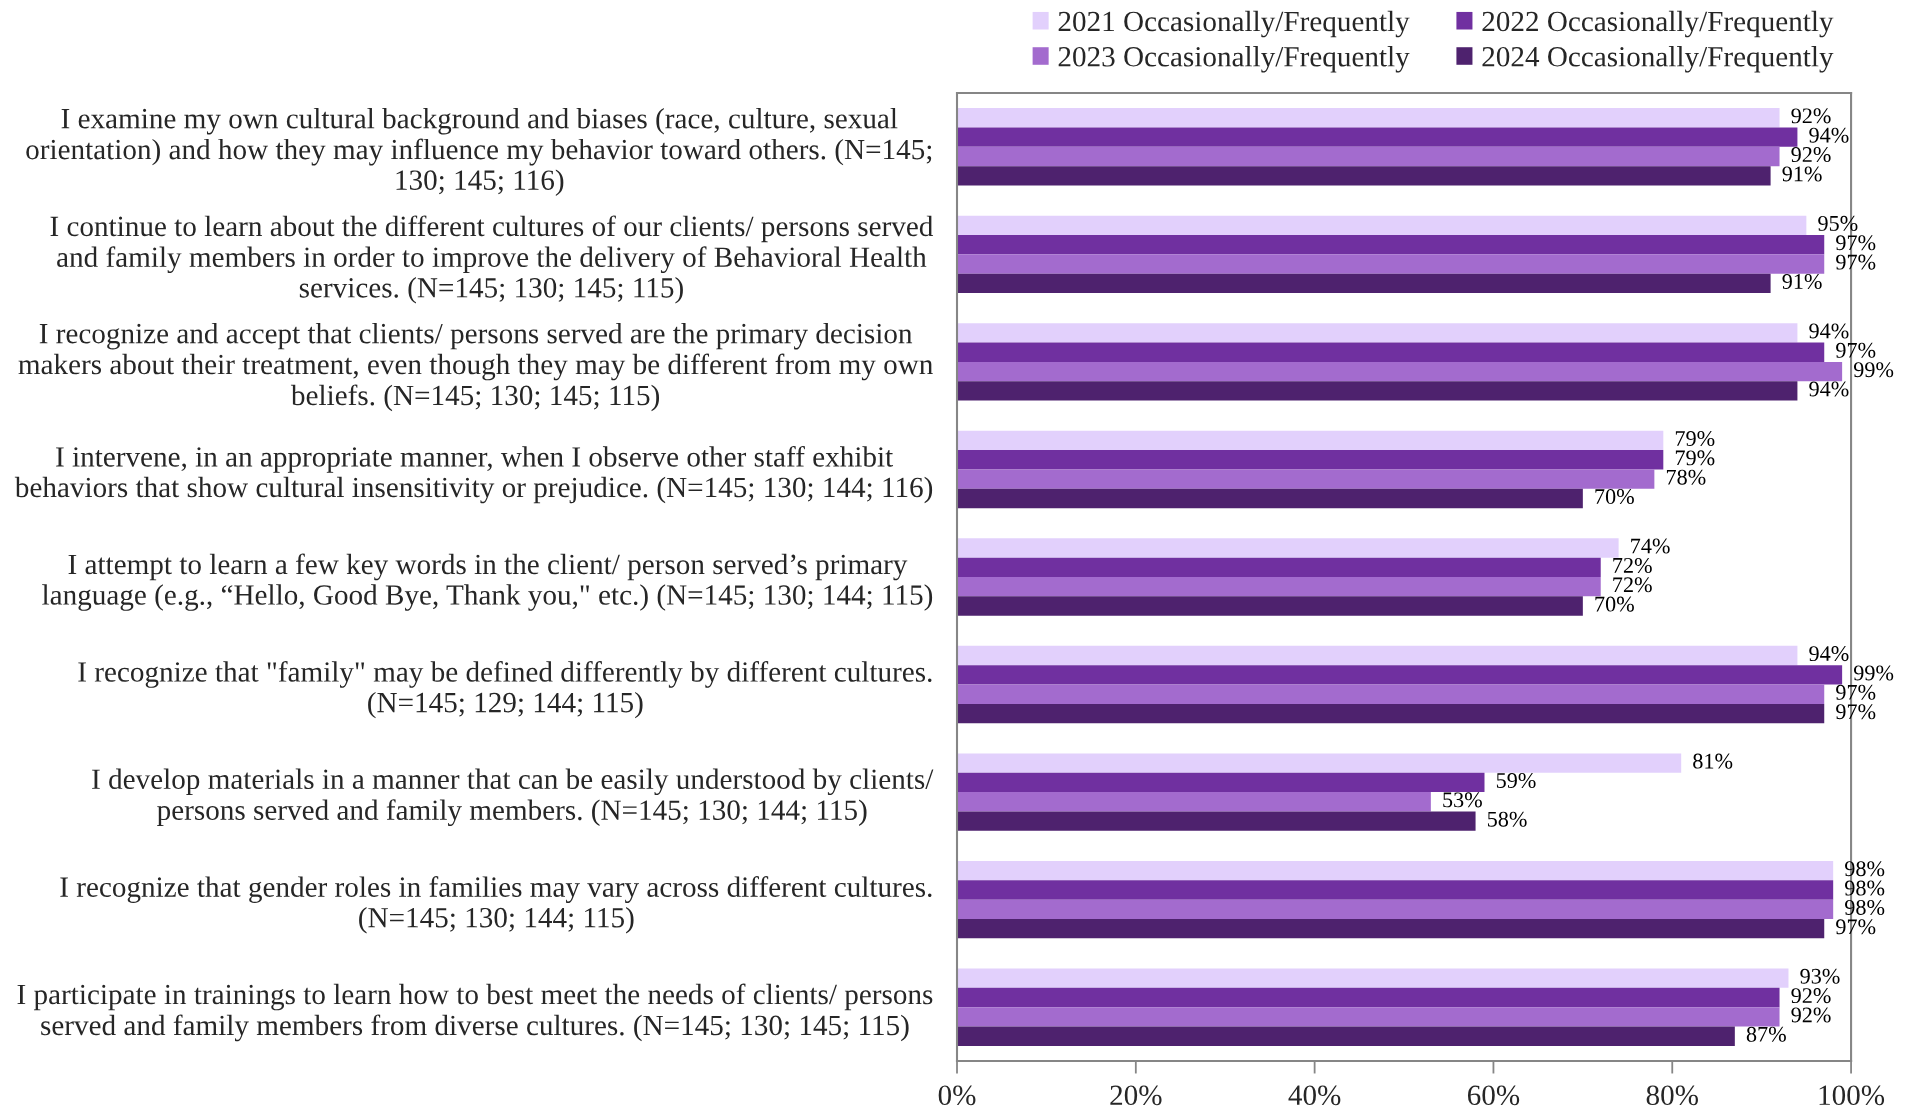 This screenshot has height=1114, width=1919. What do you see at coordinates (1462, 800) in the screenshot?
I see `data-label: 53%` at bounding box center [1462, 800].